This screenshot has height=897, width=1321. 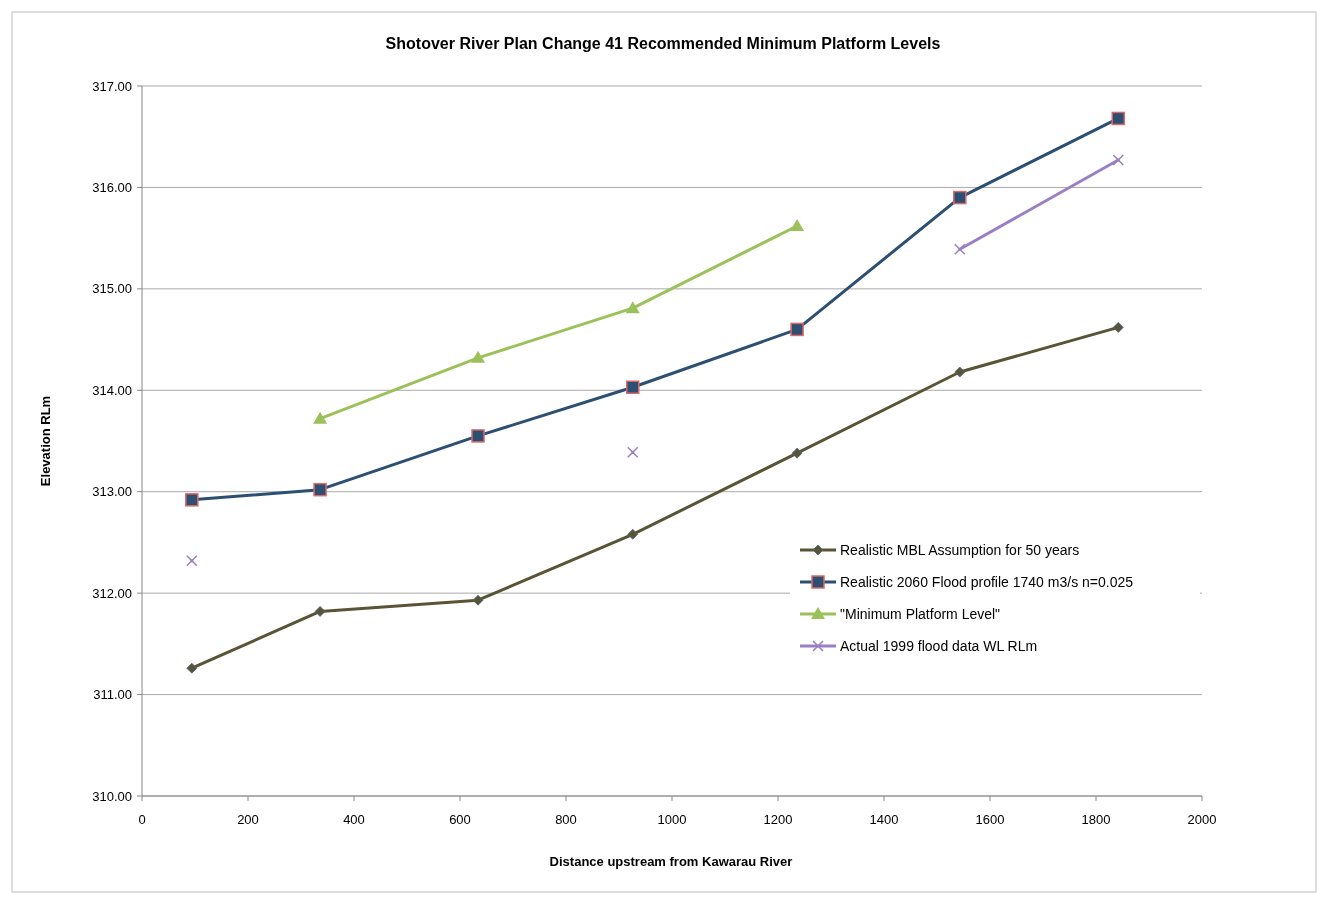 What do you see at coordinates (1096, 819) in the screenshot?
I see `x-tick-label: 1800` at bounding box center [1096, 819].